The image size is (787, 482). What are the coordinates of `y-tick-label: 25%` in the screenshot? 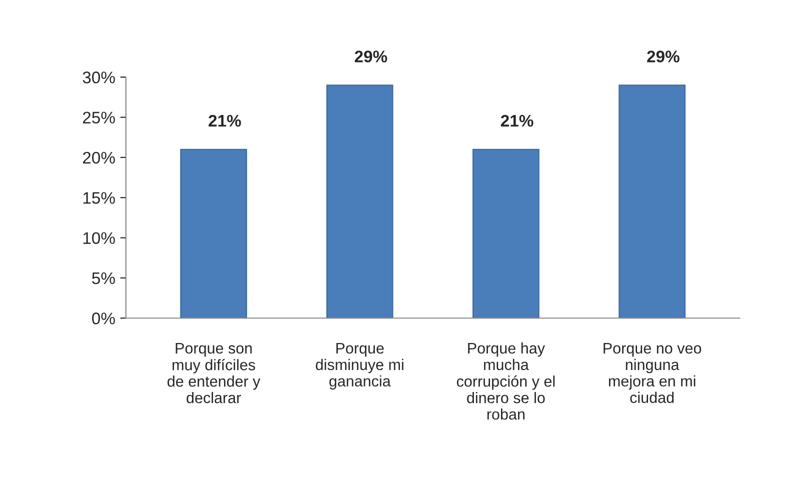 It's located at (98, 118).